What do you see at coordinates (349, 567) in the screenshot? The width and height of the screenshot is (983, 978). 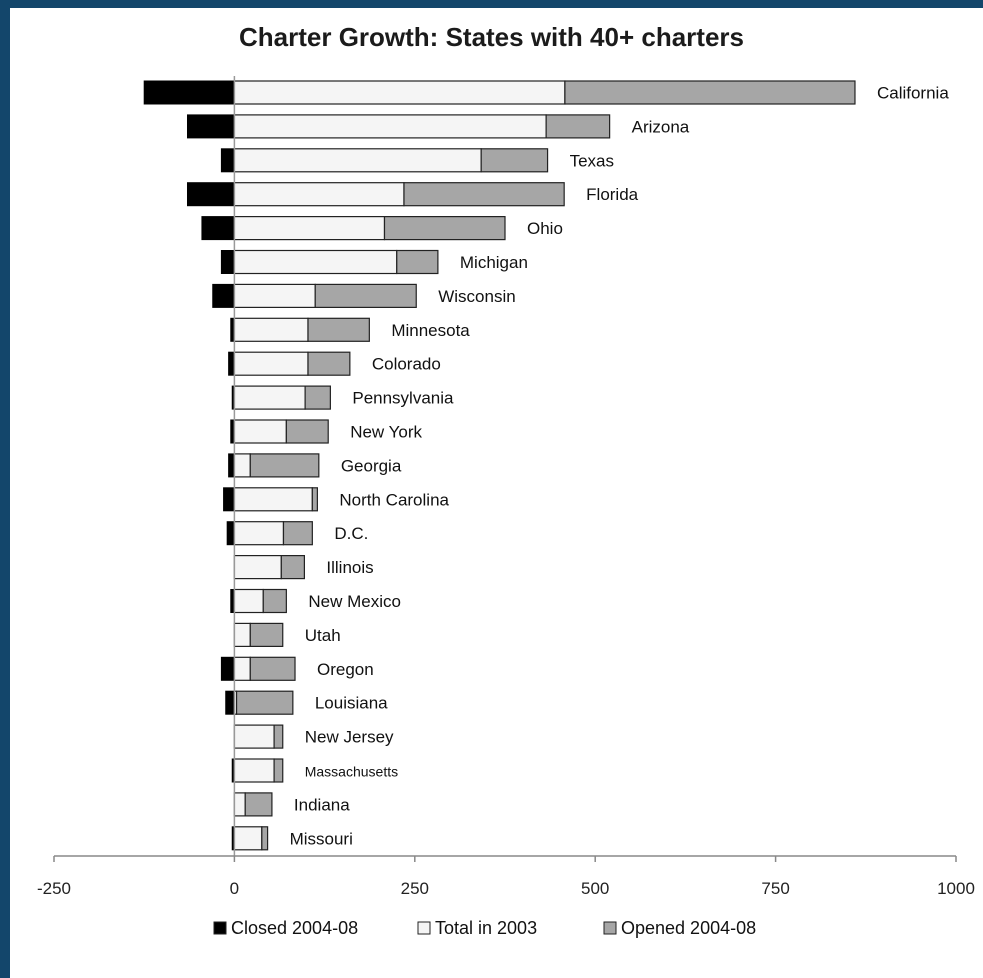 I see `state-label-14: Illinois` at bounding box center [349, 567].